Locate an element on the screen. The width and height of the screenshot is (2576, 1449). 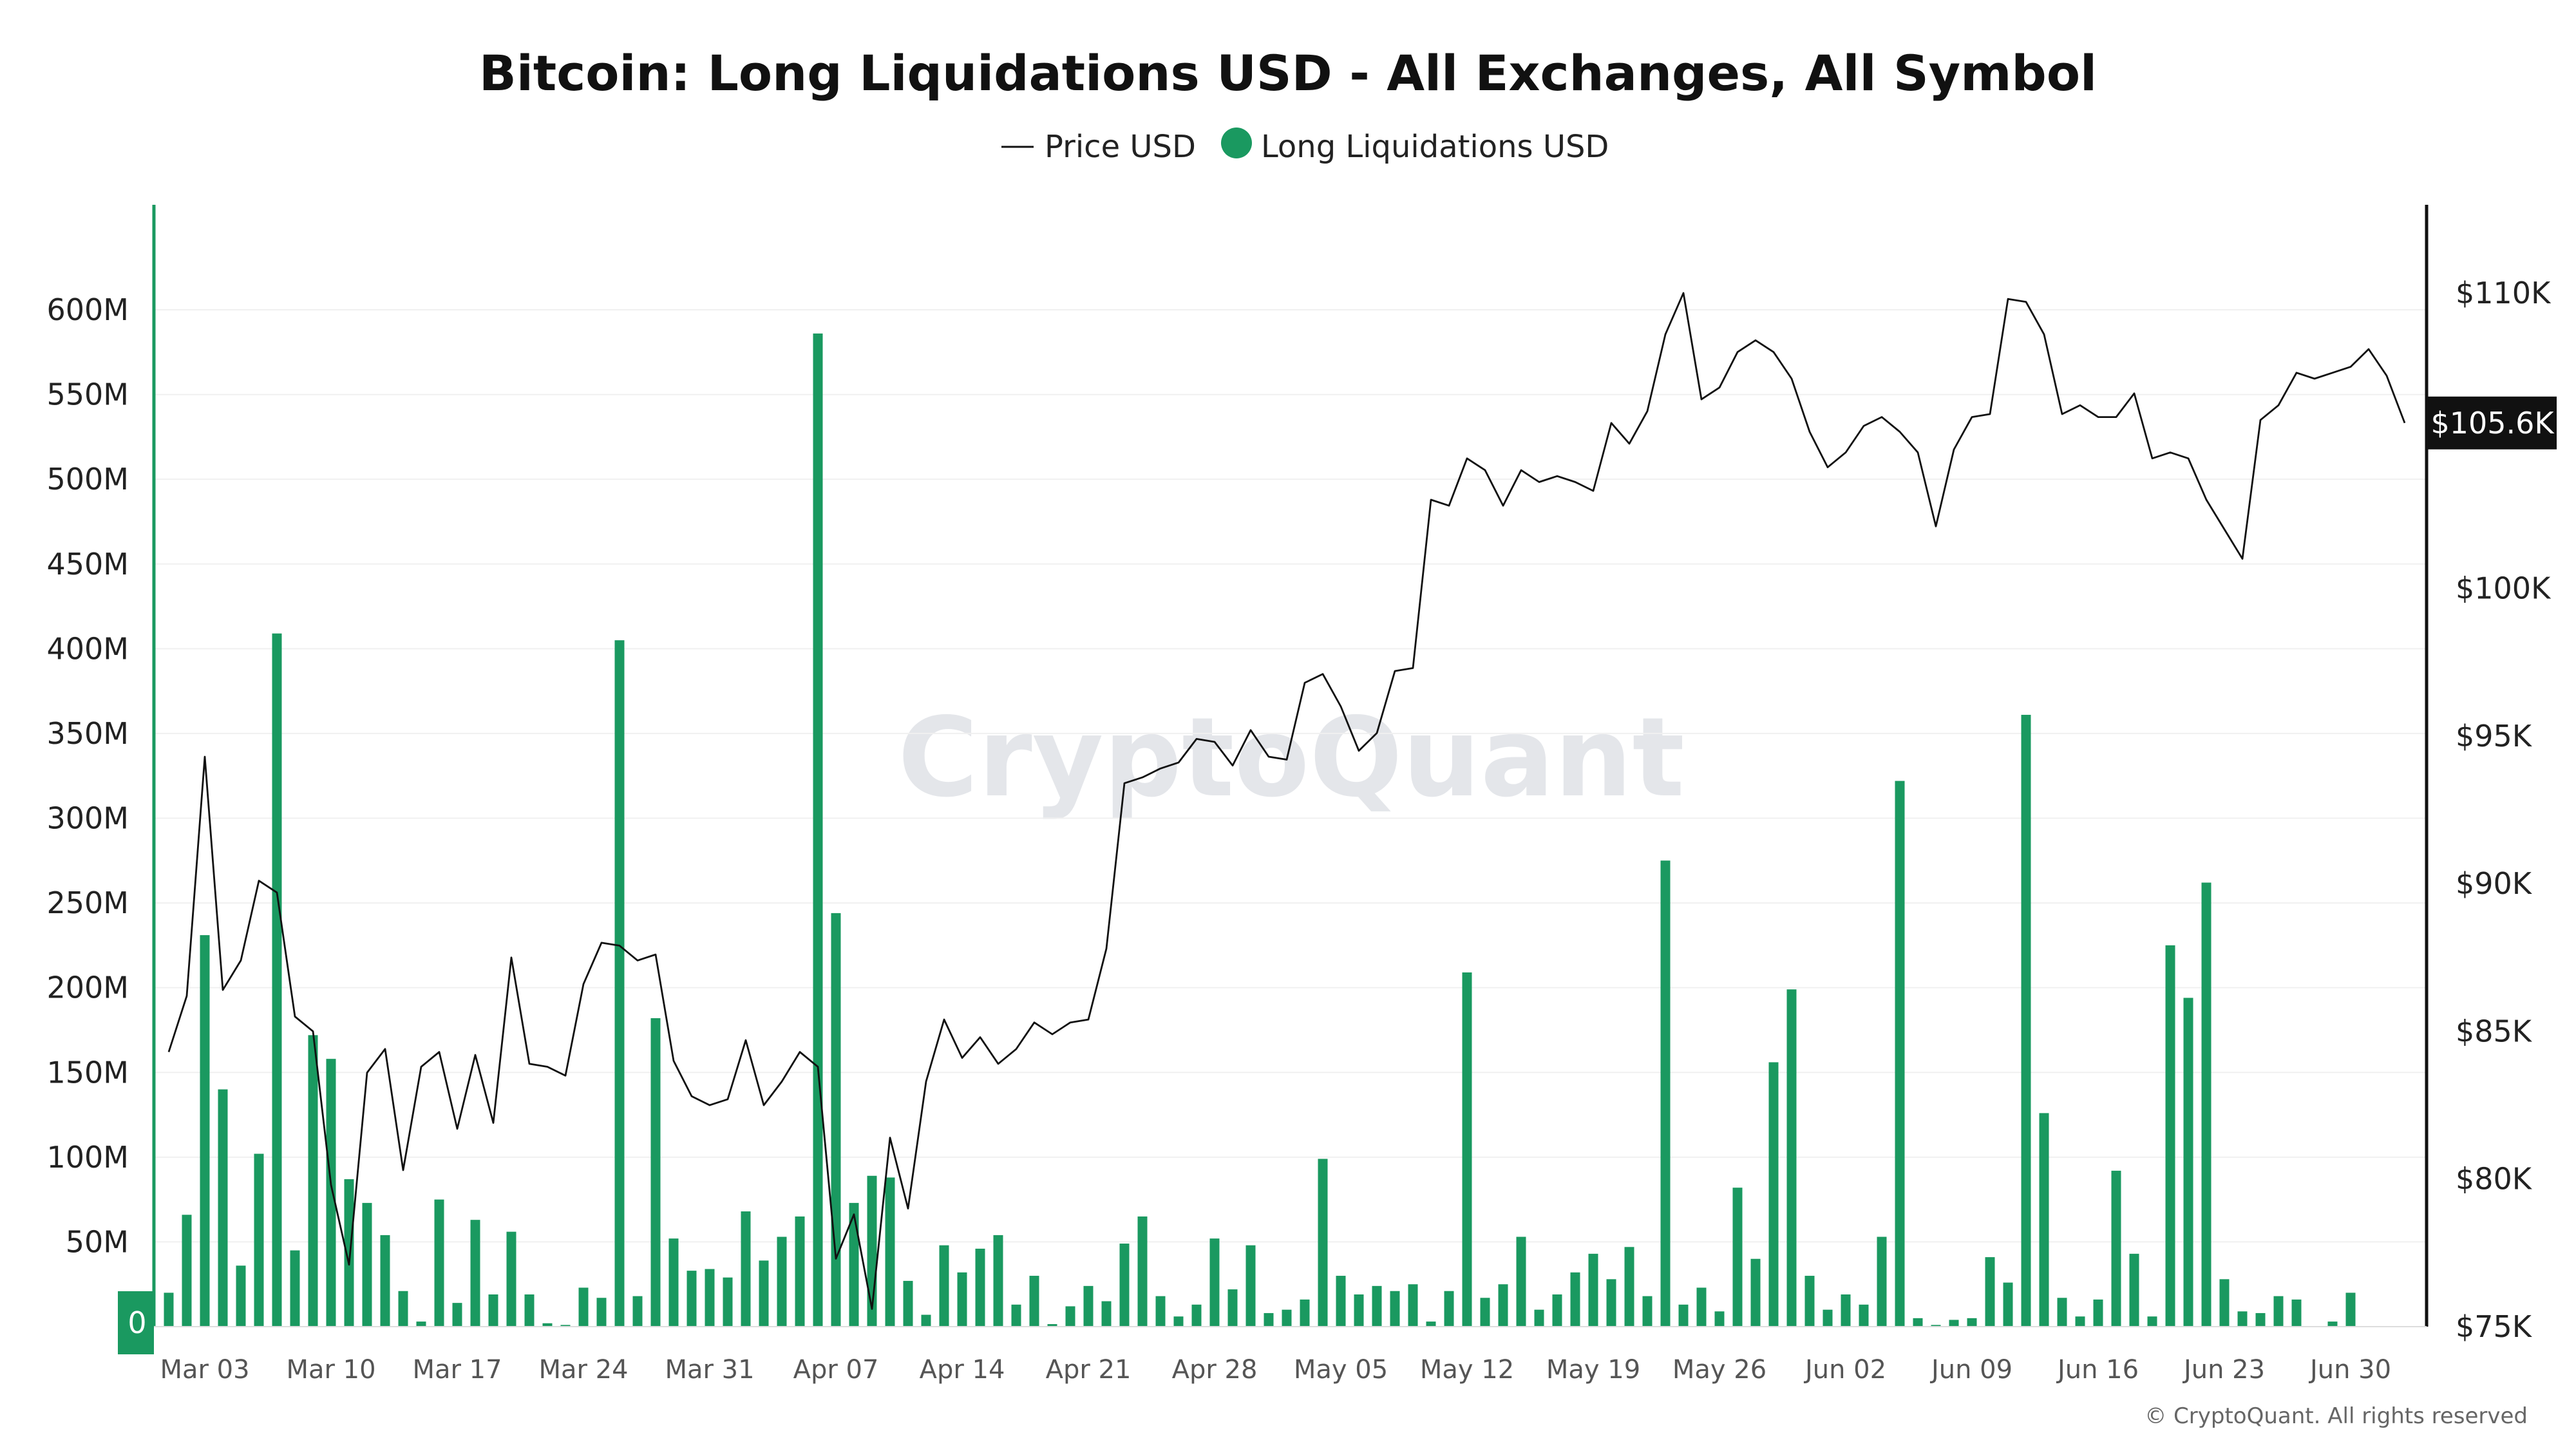
right-tick-label: $100K is located at coordinates (2504, 588).